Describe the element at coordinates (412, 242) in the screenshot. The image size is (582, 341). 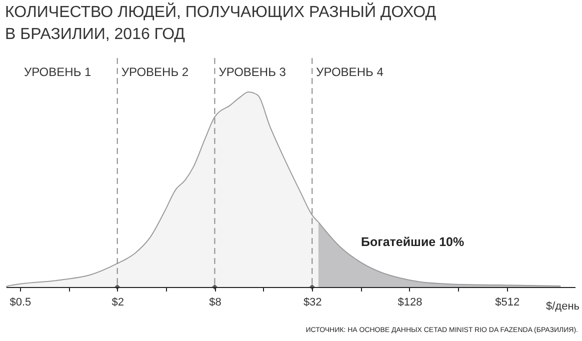
I see `annotation: Богатейшие 10%` at that location.